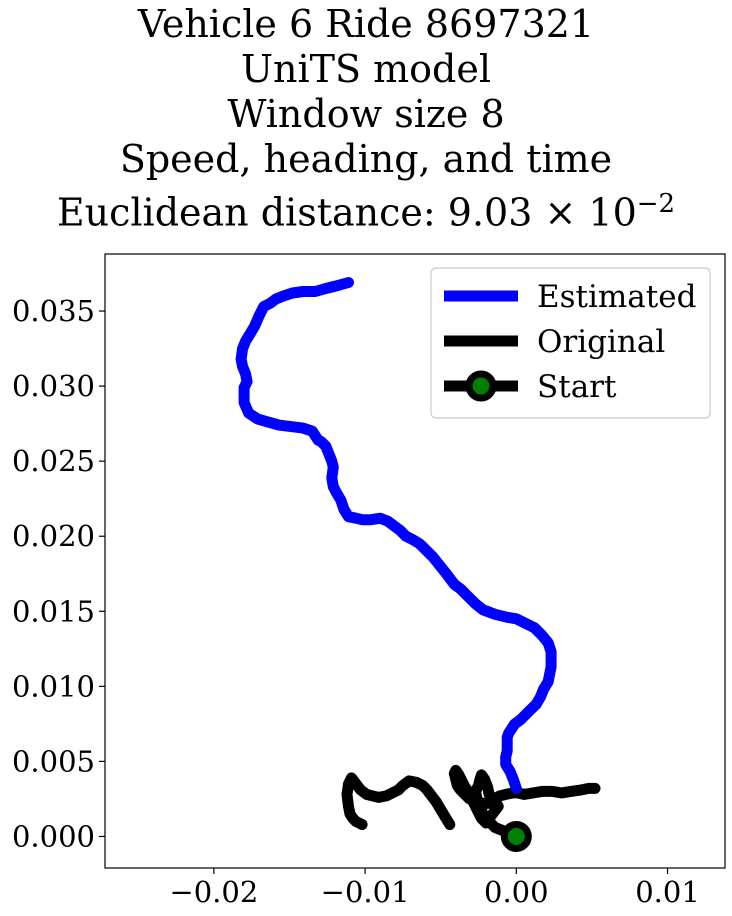 The height and width of the screenshot is (916, 732). I want to click on y-tick-label: 0.030, so click(53, 386).